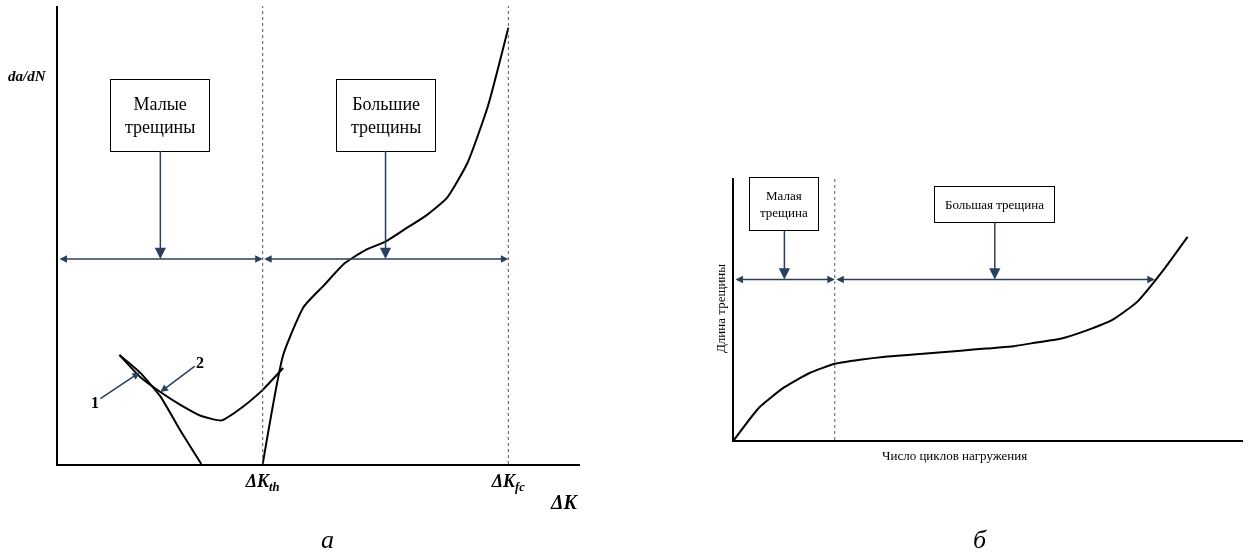  What do you see at coordinates (720, 308) in the screenshot?
I see `y-axis-title: Длина трещины` at bounding box center [720, 308].